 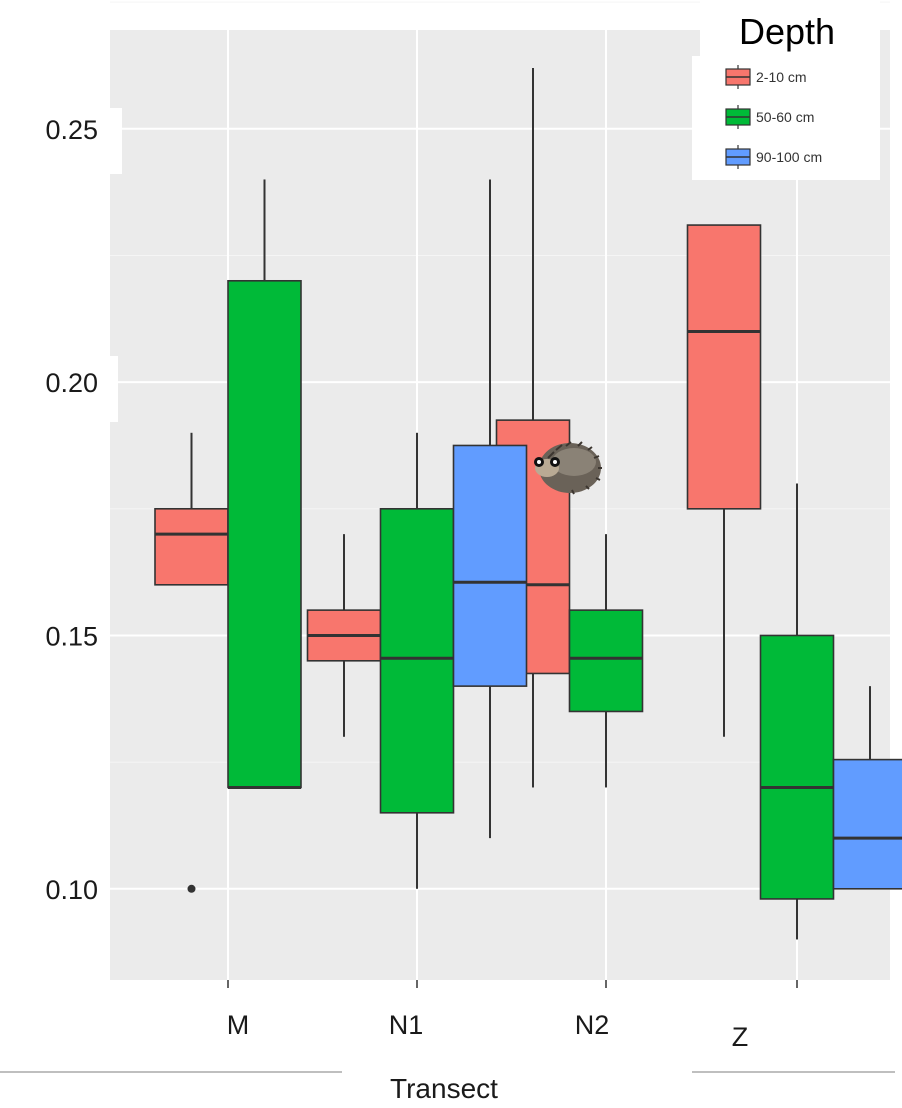 What do you see at coordinates (781, 77) in the screenshot?
I see `legend-label: 2-10 cm` at bounding box center [781, 77].